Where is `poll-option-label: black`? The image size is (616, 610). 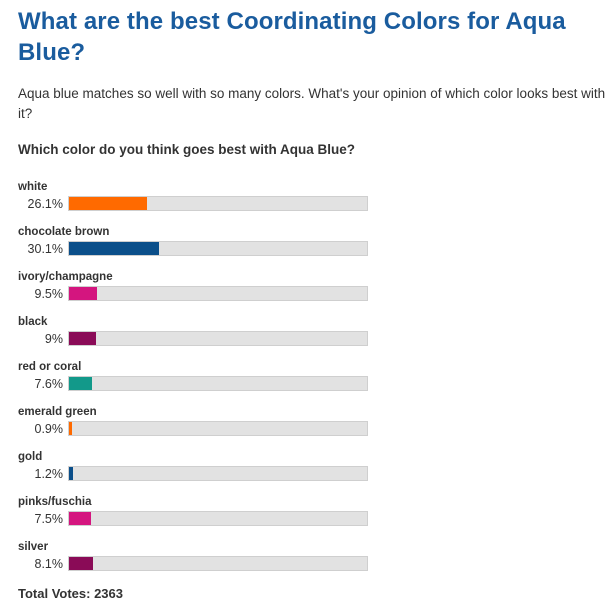 poll-option-label: black is located at coordinates (33, 322).